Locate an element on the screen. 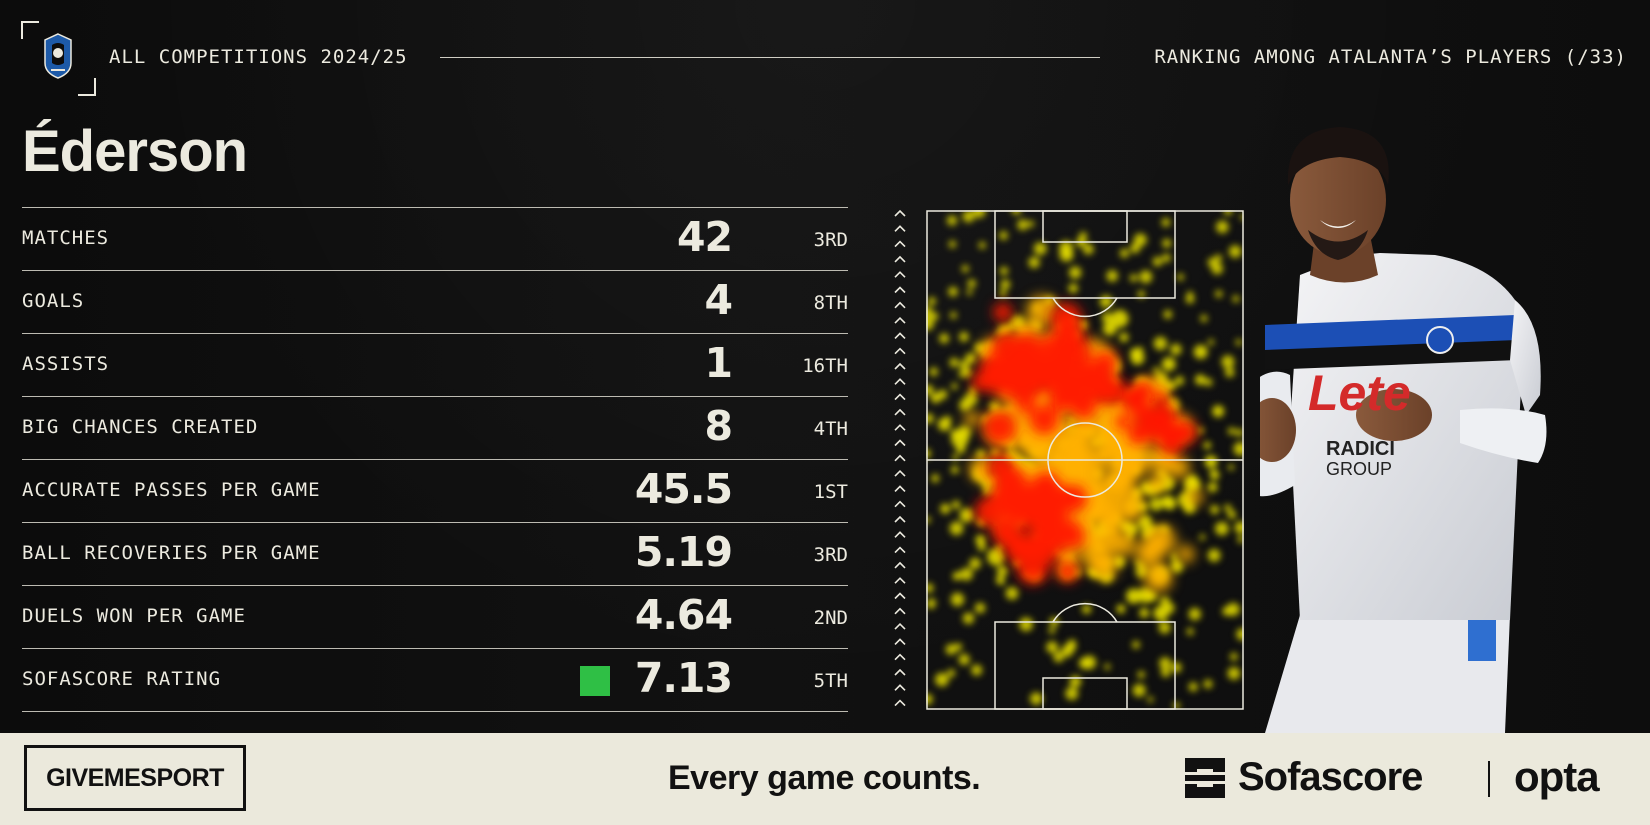 The image size is (1650, 825). stat-row-sofascore-rating: SOFASCORE RATING 7.13 5TH is located at coordinates (435, 680).